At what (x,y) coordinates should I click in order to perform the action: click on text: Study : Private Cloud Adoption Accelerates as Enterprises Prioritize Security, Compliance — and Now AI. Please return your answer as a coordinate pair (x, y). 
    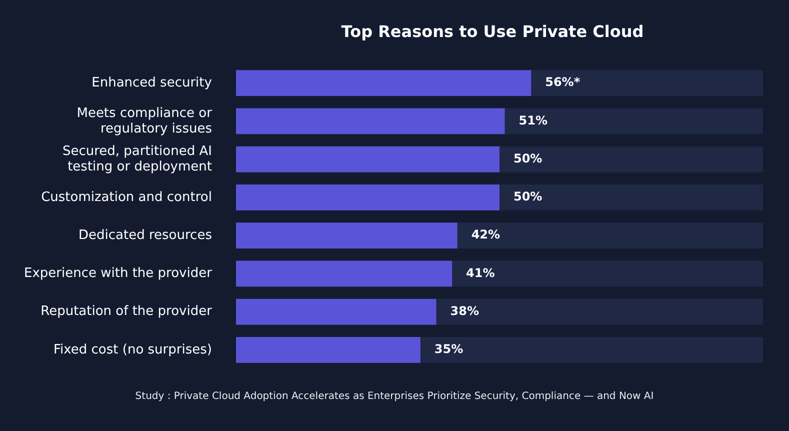
    Looking at the image, I should click on (394, 396).